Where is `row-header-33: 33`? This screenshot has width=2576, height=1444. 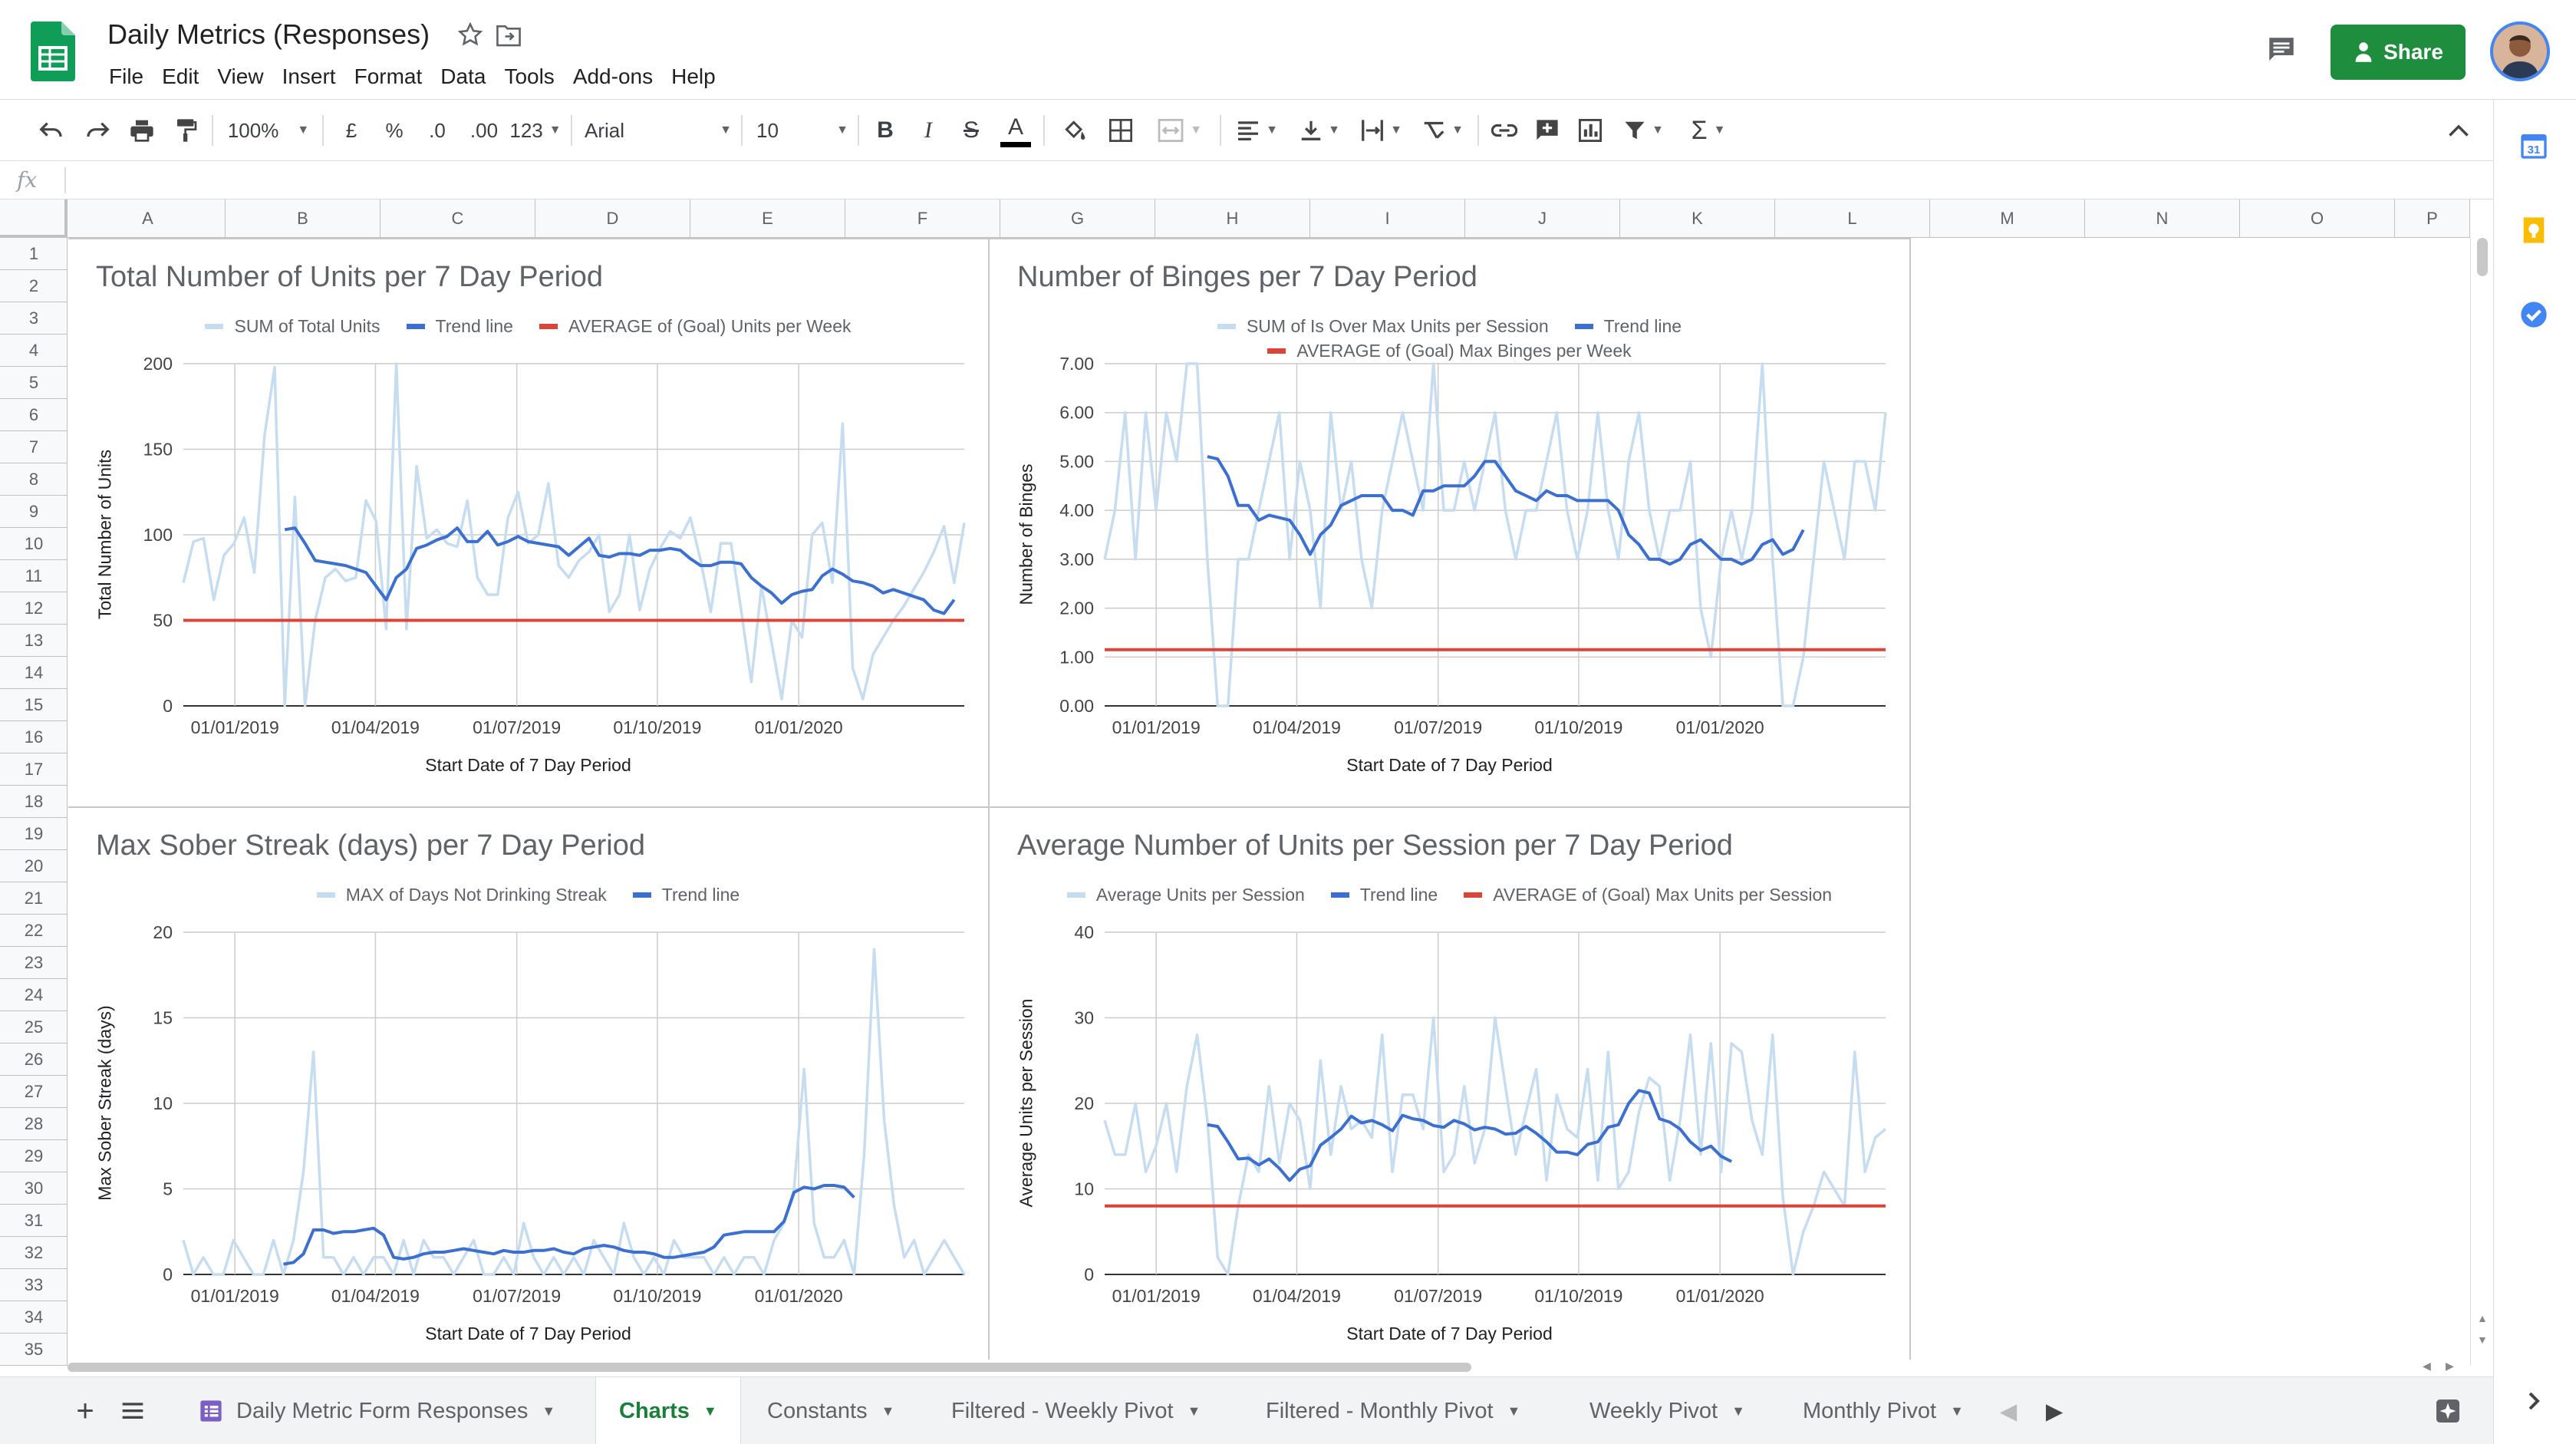
row-header-33: 33 is located at coordinates (34, 1285).